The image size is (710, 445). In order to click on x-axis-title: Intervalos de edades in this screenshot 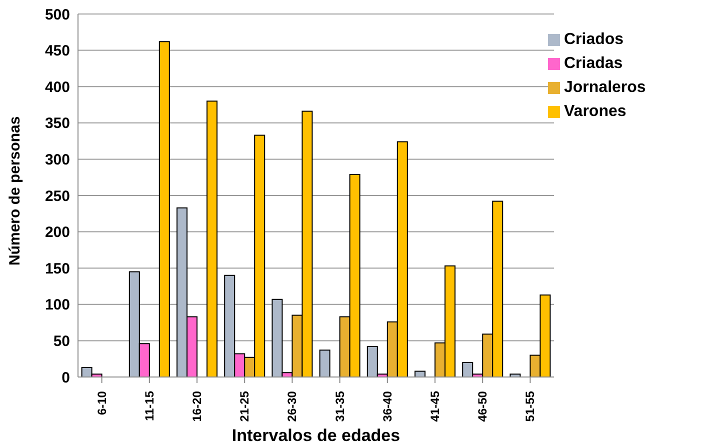, I will do `click(316, 435)`.